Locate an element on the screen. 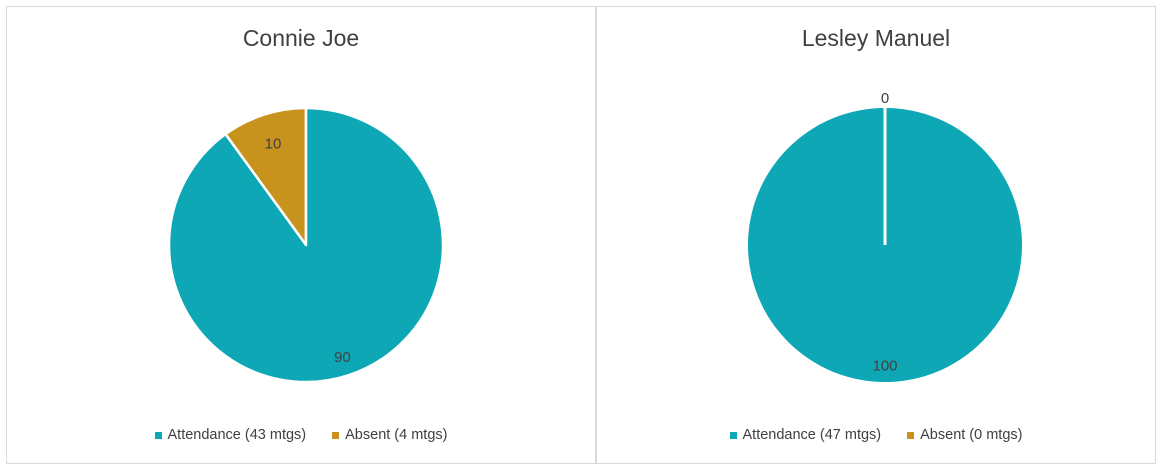  legend-item-absent: Absent (4 mtgs) is located at coordinates (389, 435).